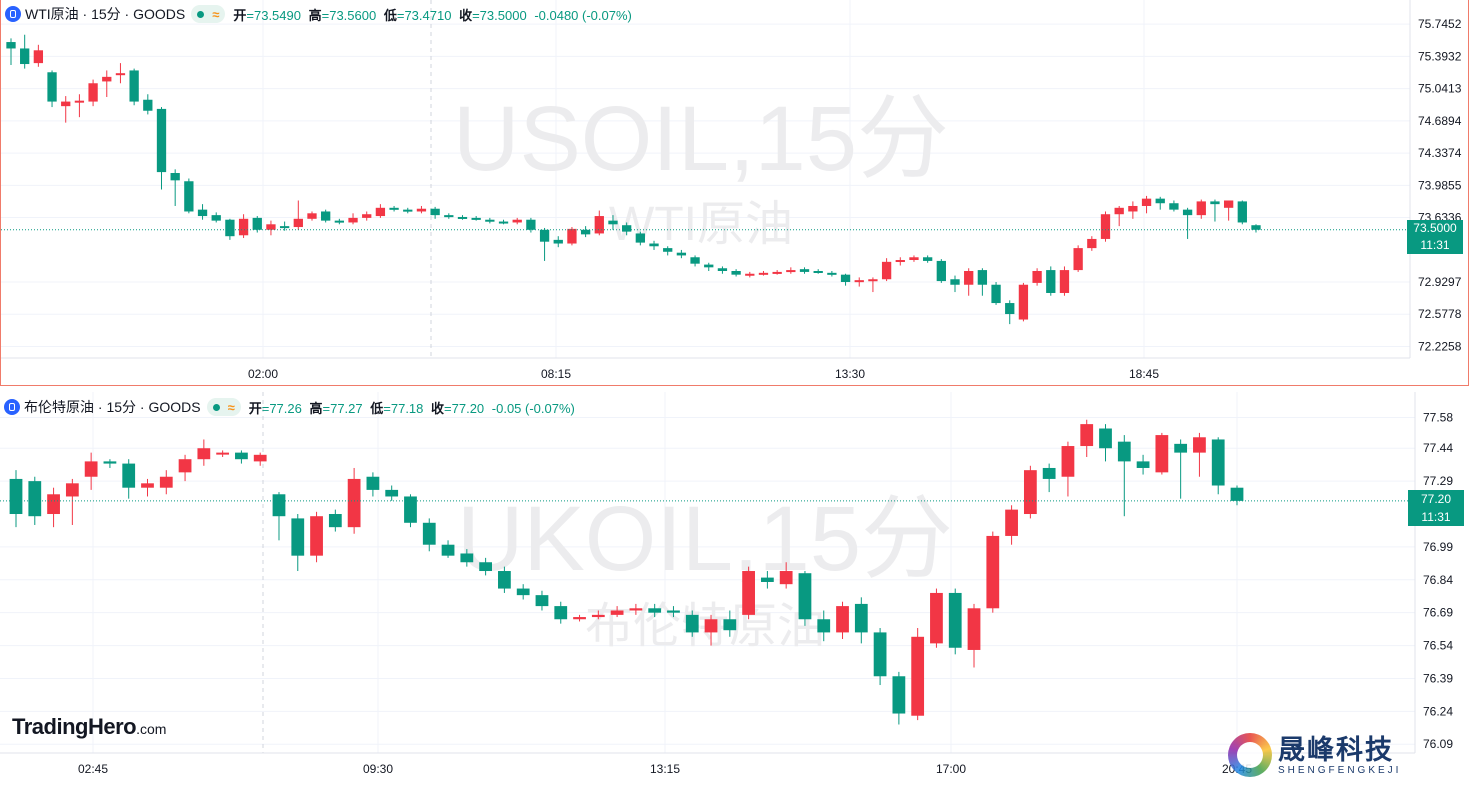 This screenshot has width=1469, height=785. I want to click on y-tick-label: 74.6894, so click(1440, 121).